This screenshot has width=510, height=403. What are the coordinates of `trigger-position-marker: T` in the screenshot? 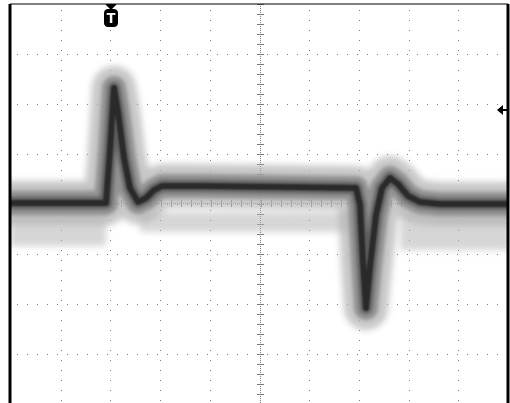 It's located at (111, 15).